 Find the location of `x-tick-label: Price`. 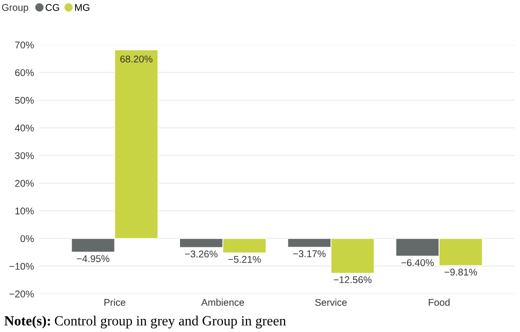

x-tick-label: Price is located at coordinates (115, 302).